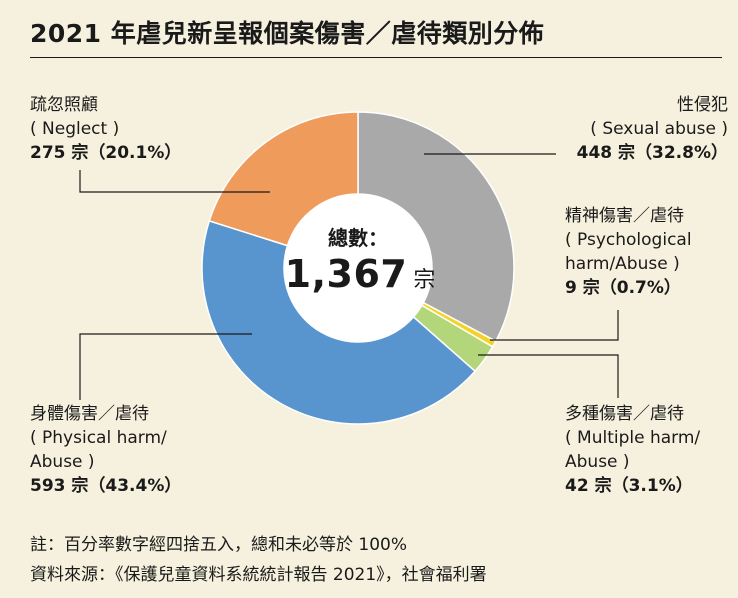 Image resolution: width=738 pixels, height=598 pixels. What do you see at coordinates (106, 486) in the screenshot?
I see `label-physical-value: 593 宗（43.4%）` at bounding box center [106, 486].